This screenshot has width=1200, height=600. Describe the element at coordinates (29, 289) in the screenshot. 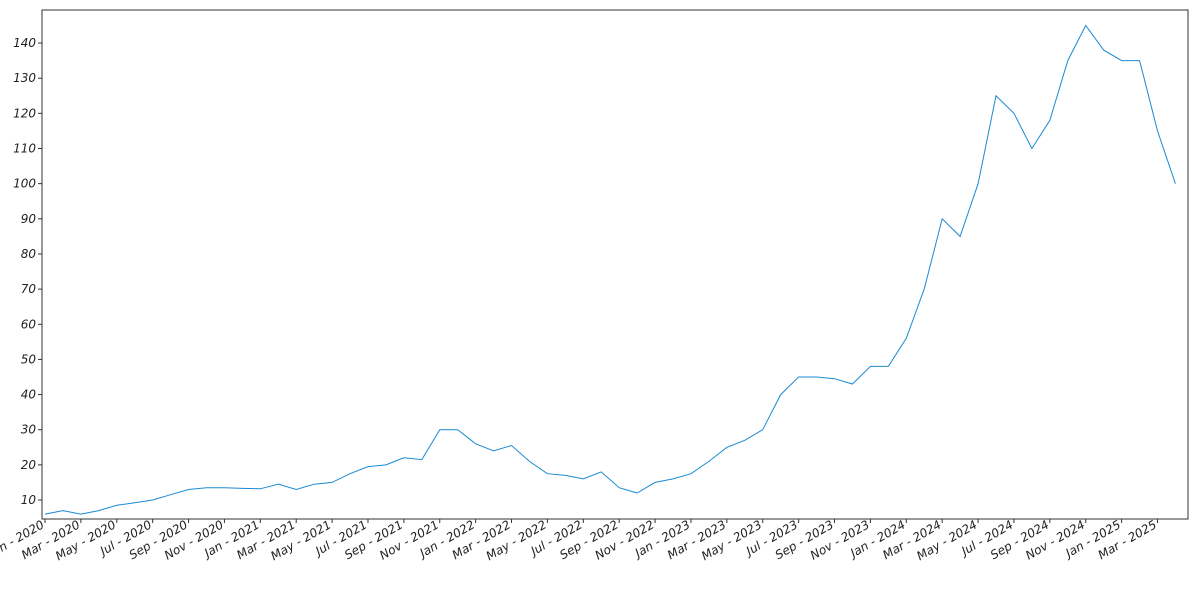

I see `y-tick-label: 70` at that location.